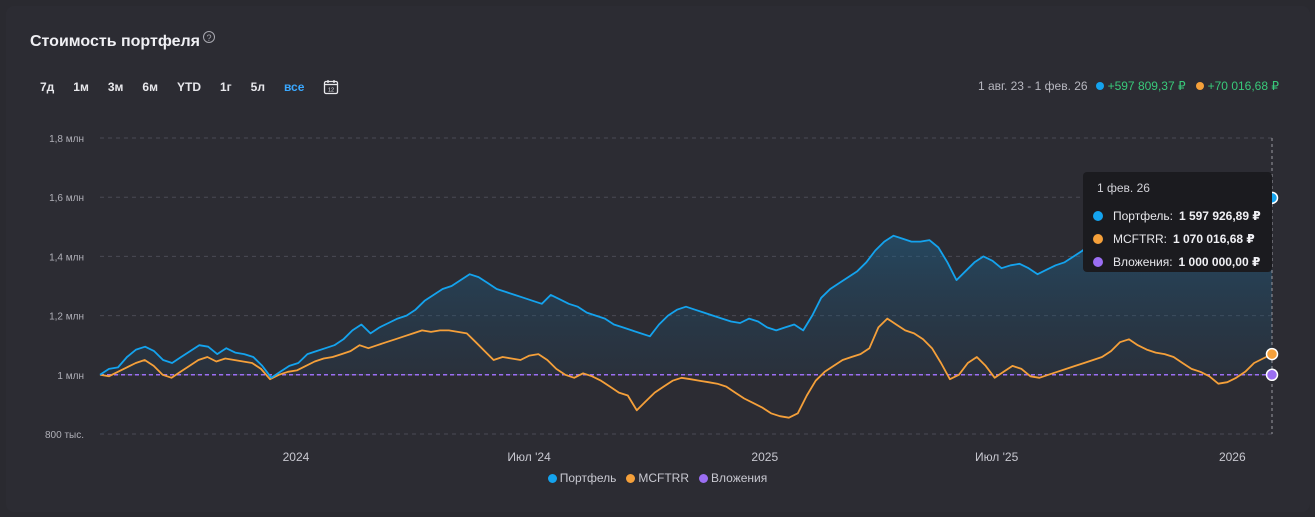  Describe the element at coordinates (1140, 239) in the screenshot. I see `tooltip-label: MCFTRR:` at that location.